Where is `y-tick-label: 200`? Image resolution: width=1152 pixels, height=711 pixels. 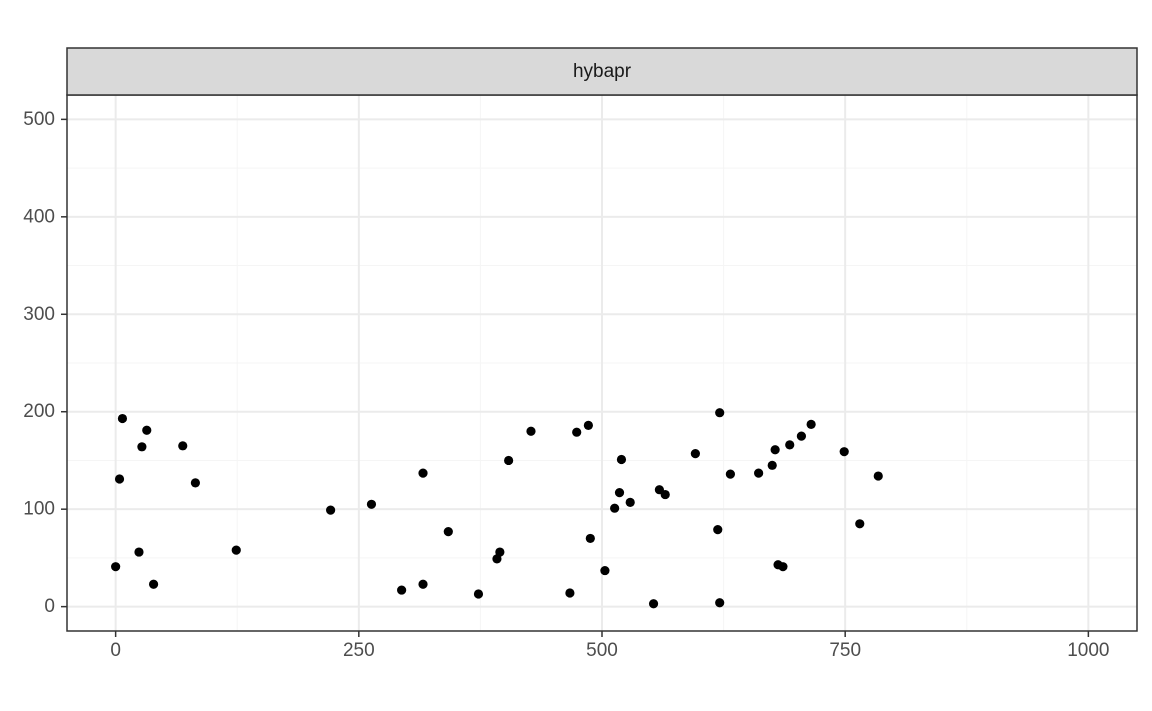 y-tick-label: 200 is located at coordinates (39, 411).